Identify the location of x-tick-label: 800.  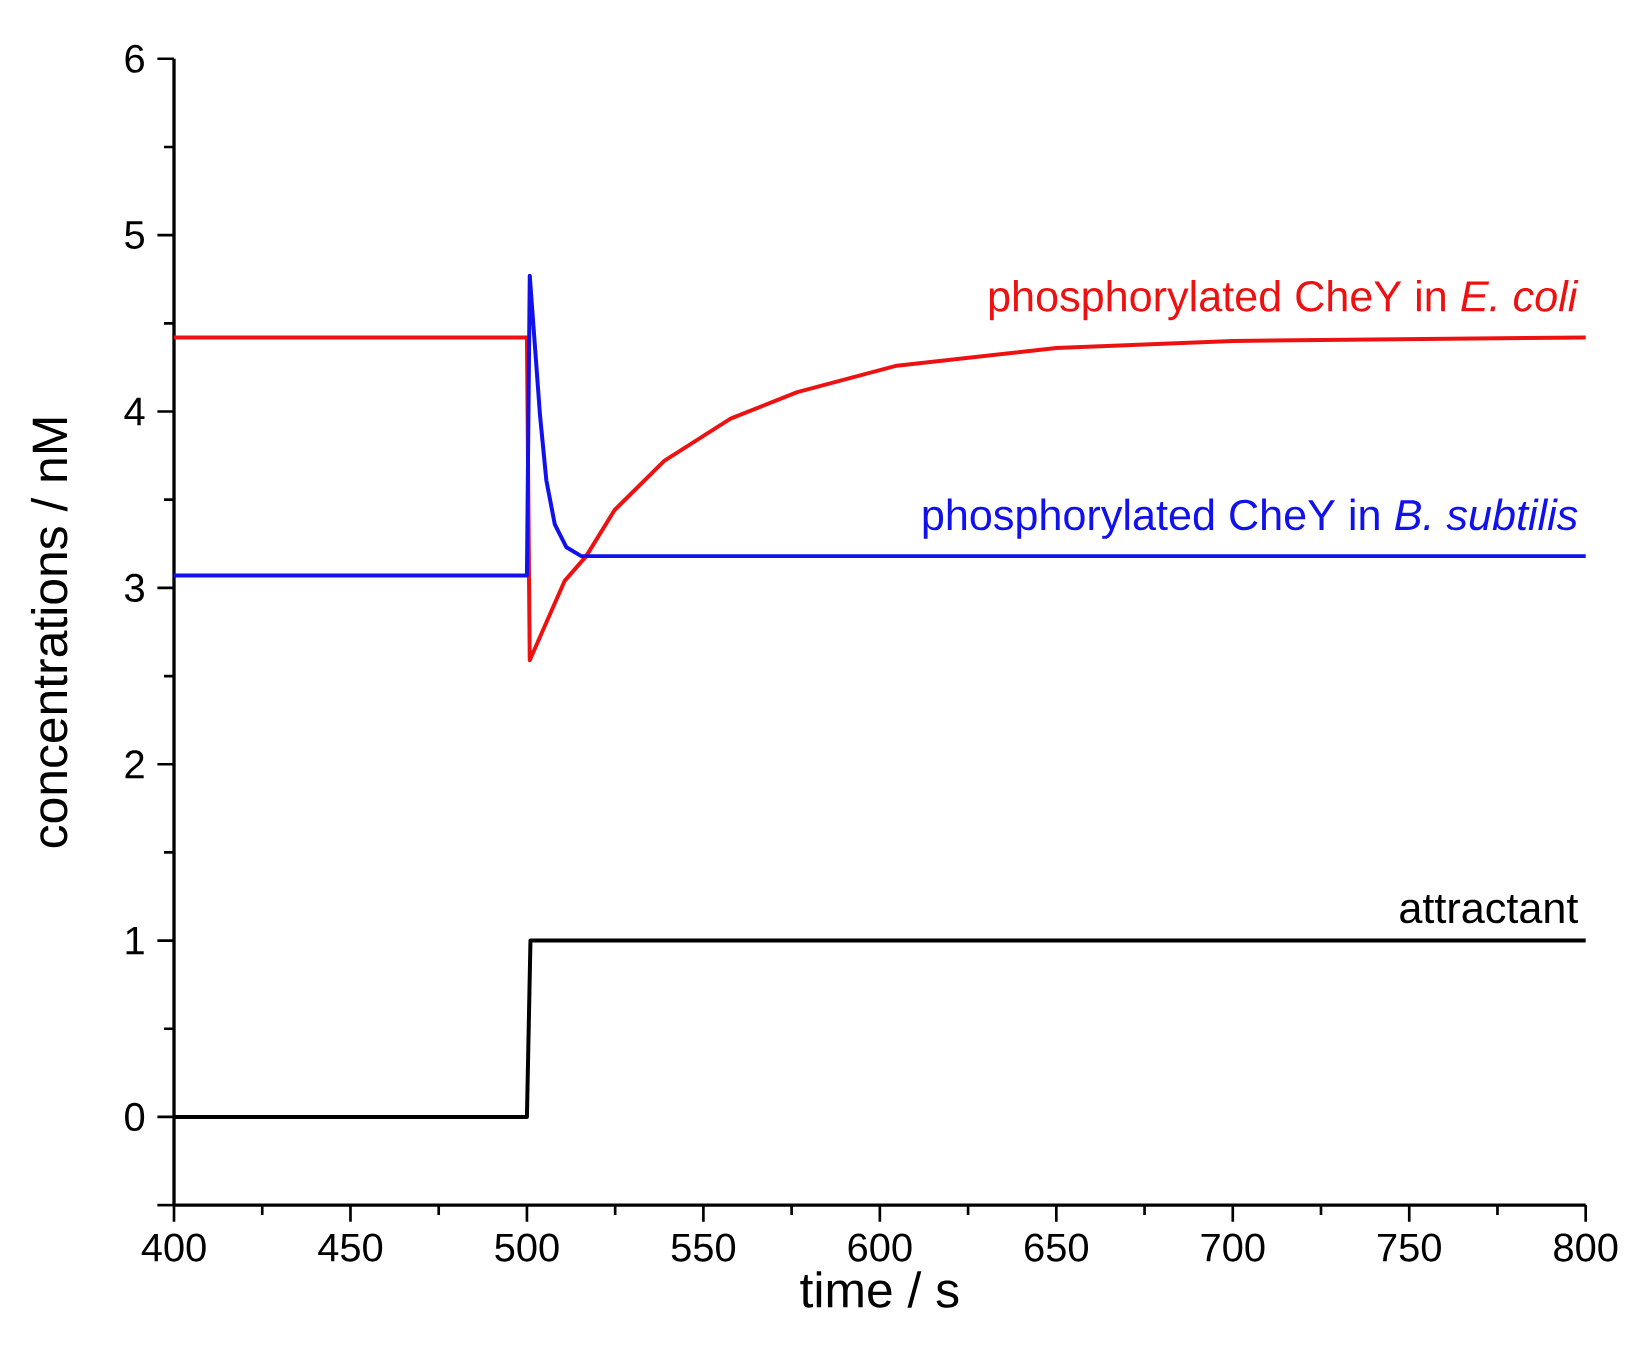
(1586, 1247).